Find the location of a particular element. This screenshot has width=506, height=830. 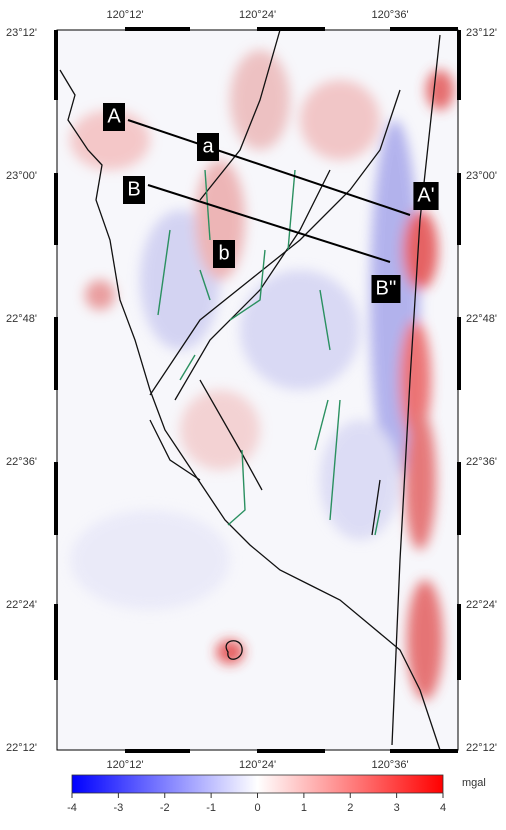

colorbar-tick-label: 2 is located at coordinates (350, 808).